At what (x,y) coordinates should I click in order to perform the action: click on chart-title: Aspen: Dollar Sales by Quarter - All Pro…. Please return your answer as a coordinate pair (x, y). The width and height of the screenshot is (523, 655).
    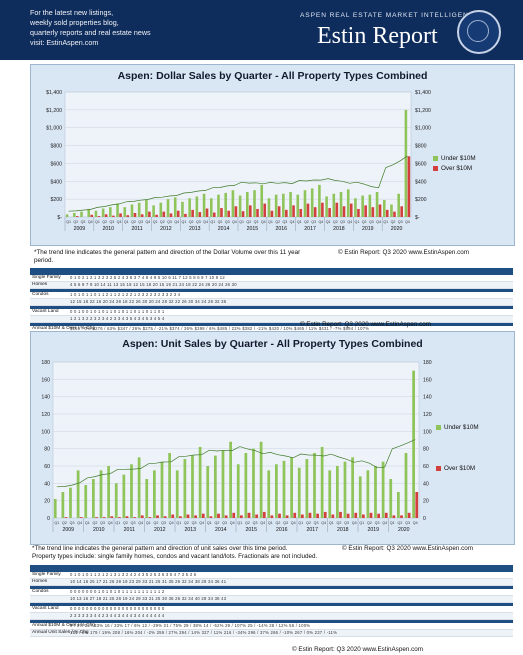
    Looking at the image, I should click on (272, 76).